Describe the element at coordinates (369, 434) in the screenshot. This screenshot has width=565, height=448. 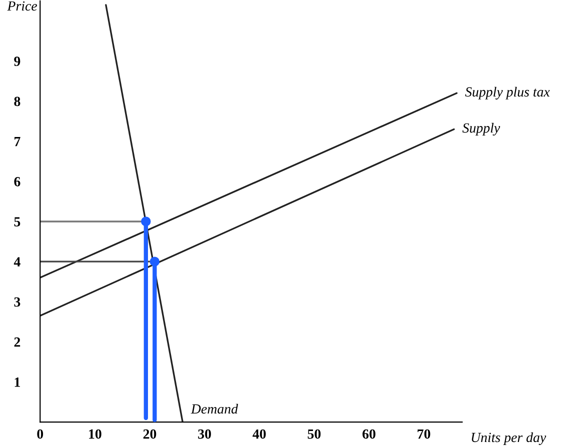
I see `x-tick-label: 60` at that location.